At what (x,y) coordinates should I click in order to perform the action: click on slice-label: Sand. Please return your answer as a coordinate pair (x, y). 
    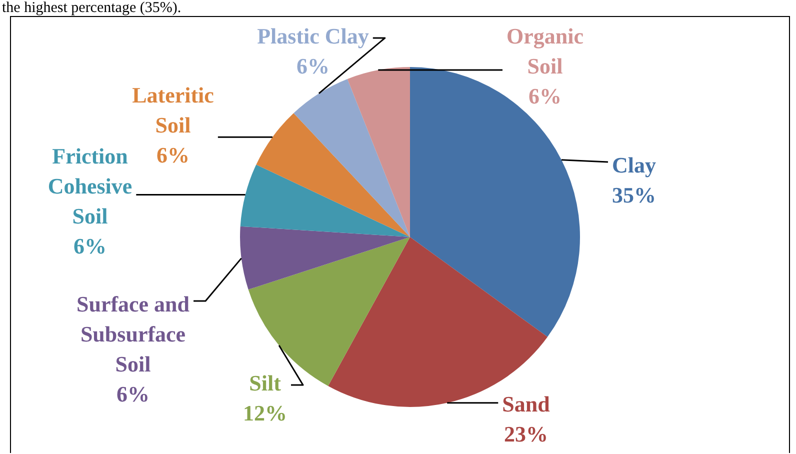
    Looking at the image, I should click on (526, 404).